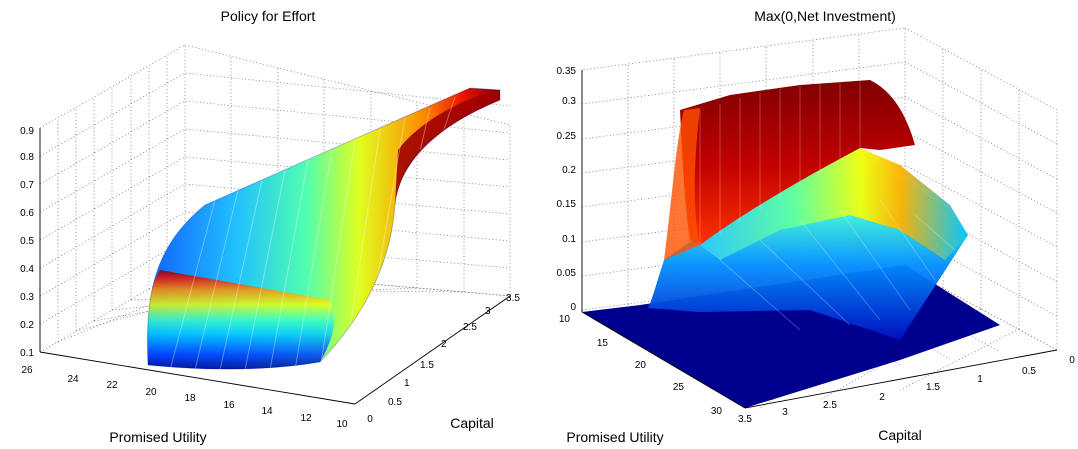  What do you see at coordinates (573, 307) in the screenshot?
I see `z-tick: 0` at bounding box center [573, 307].